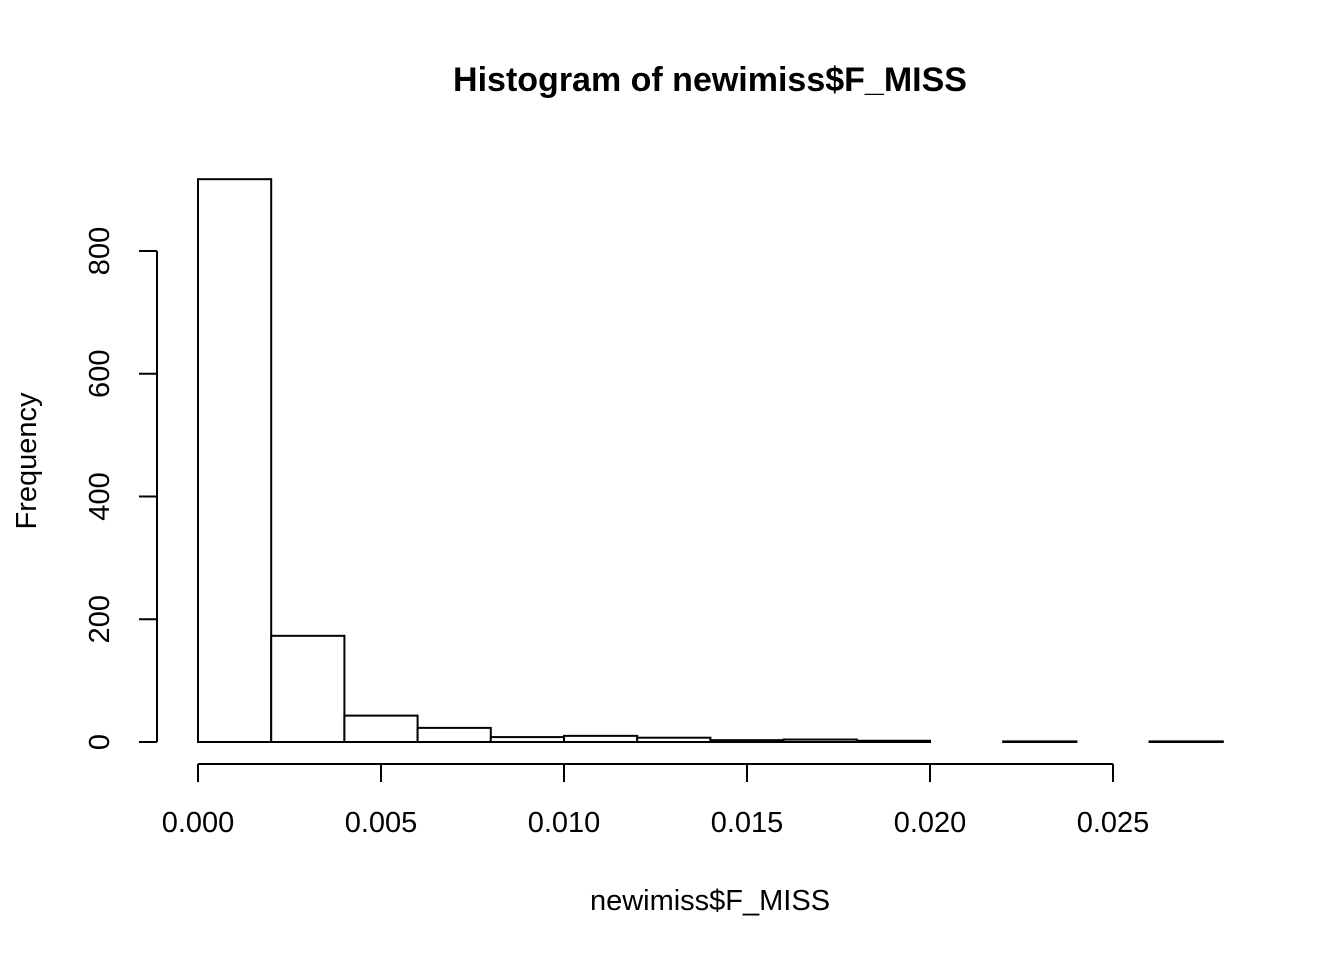 The height and width of the screenshot is (960, 1344). What do you see at coordinates (710, 80) in the screenshot?
I see `chart-title: Histogram of newimiss$F_MISS` at bounding box center [710, 80].